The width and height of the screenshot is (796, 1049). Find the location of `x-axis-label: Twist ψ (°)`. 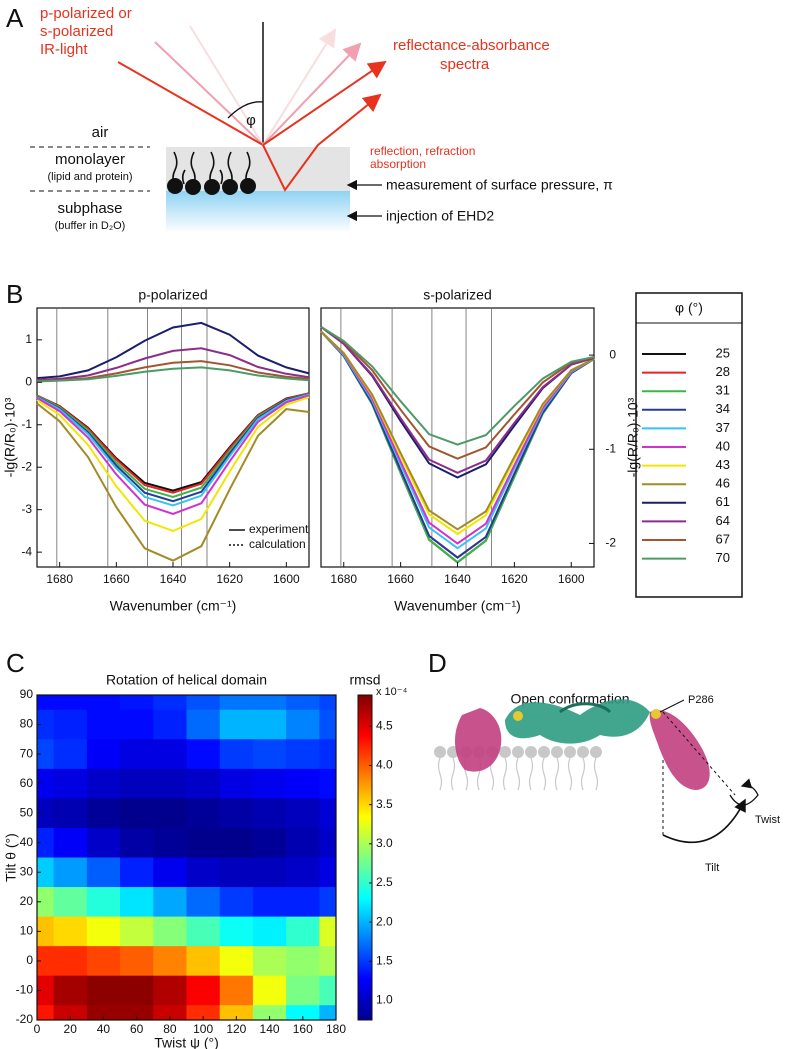

x-axis-label: Twist ψ (°) is located at coordinates (186, 1042).